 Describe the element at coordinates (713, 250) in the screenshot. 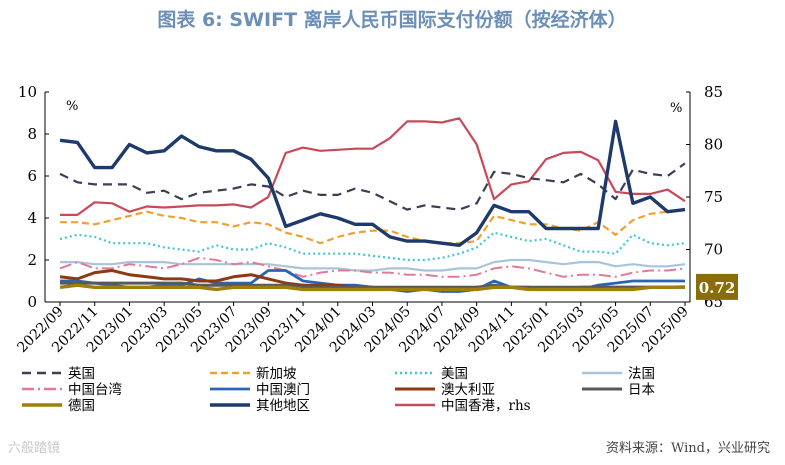

I see `y-tick-label-right: 70` at that location.